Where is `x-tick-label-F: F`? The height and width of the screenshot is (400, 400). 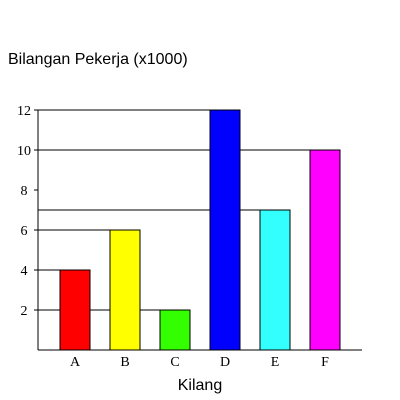
x-tick-label-F: F is located at coordinates (325, 362).